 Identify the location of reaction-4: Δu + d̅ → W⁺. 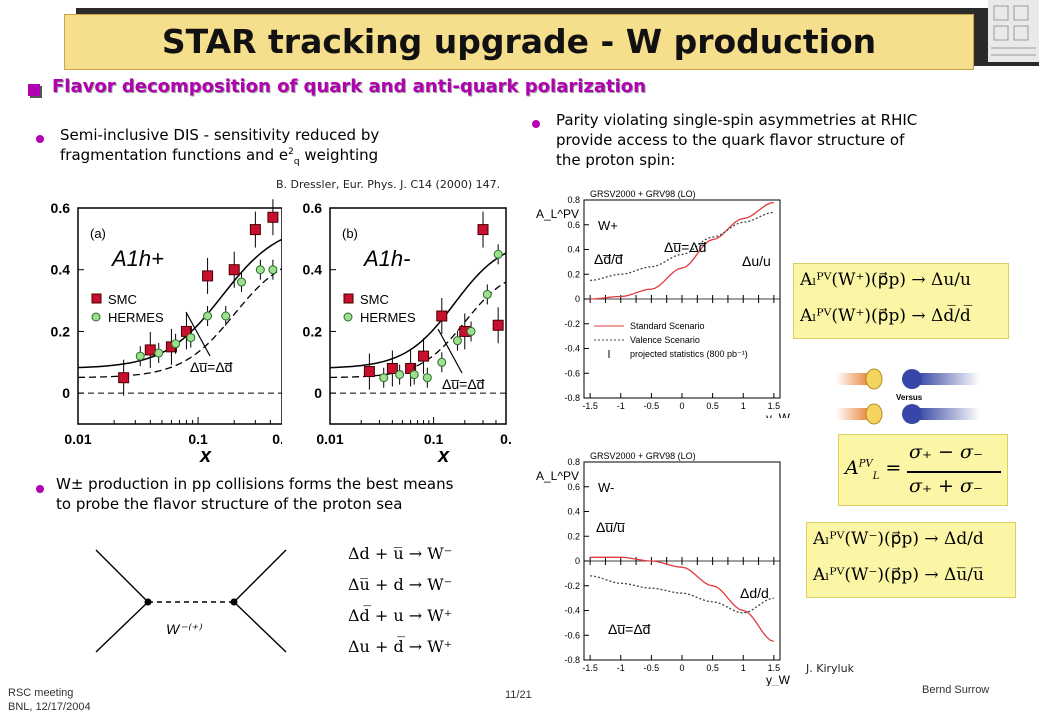
(400, 646).